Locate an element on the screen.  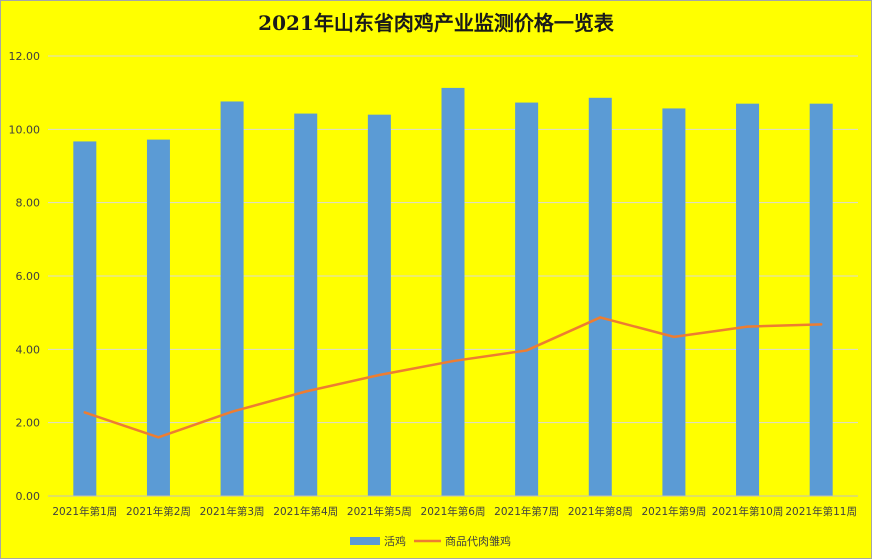
x-tick-label: 2021年第3周 is located at coordinates (232, 511).